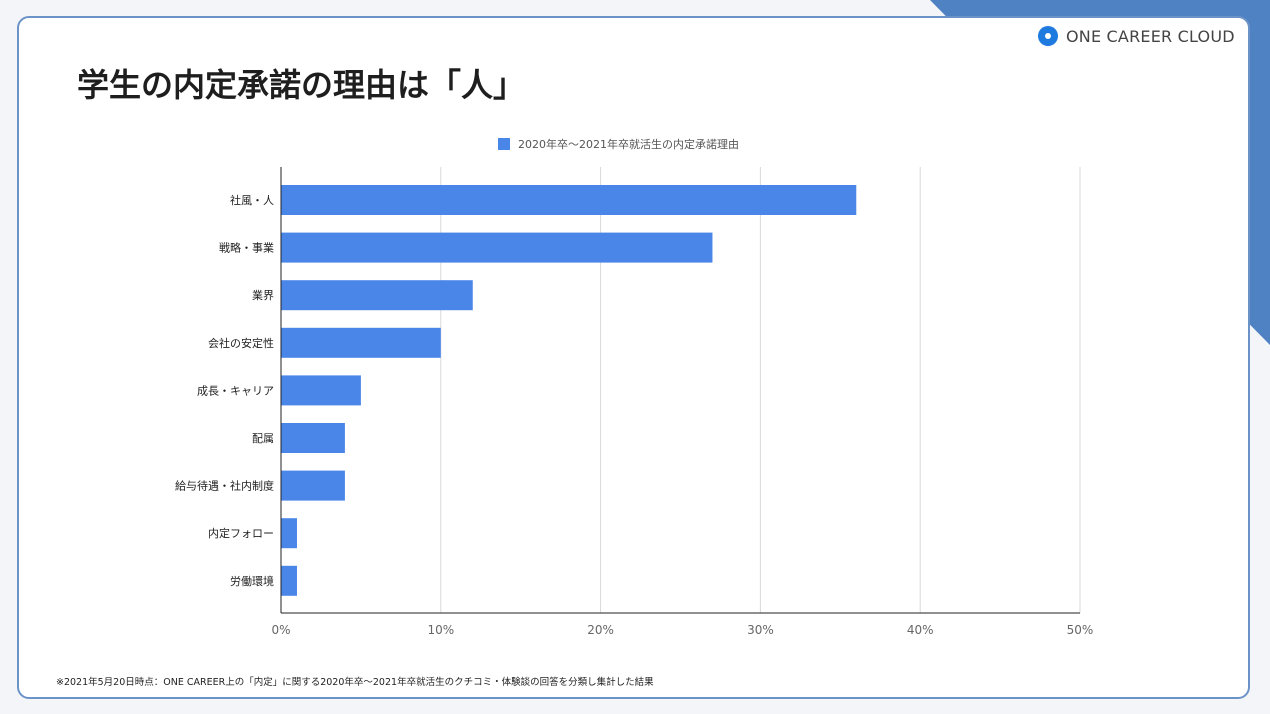 The height and width of the screenshot is (714, 1270). Describe the element at coordinates (504, 144) in the screenshot. I see `legend-swatch` at that location.